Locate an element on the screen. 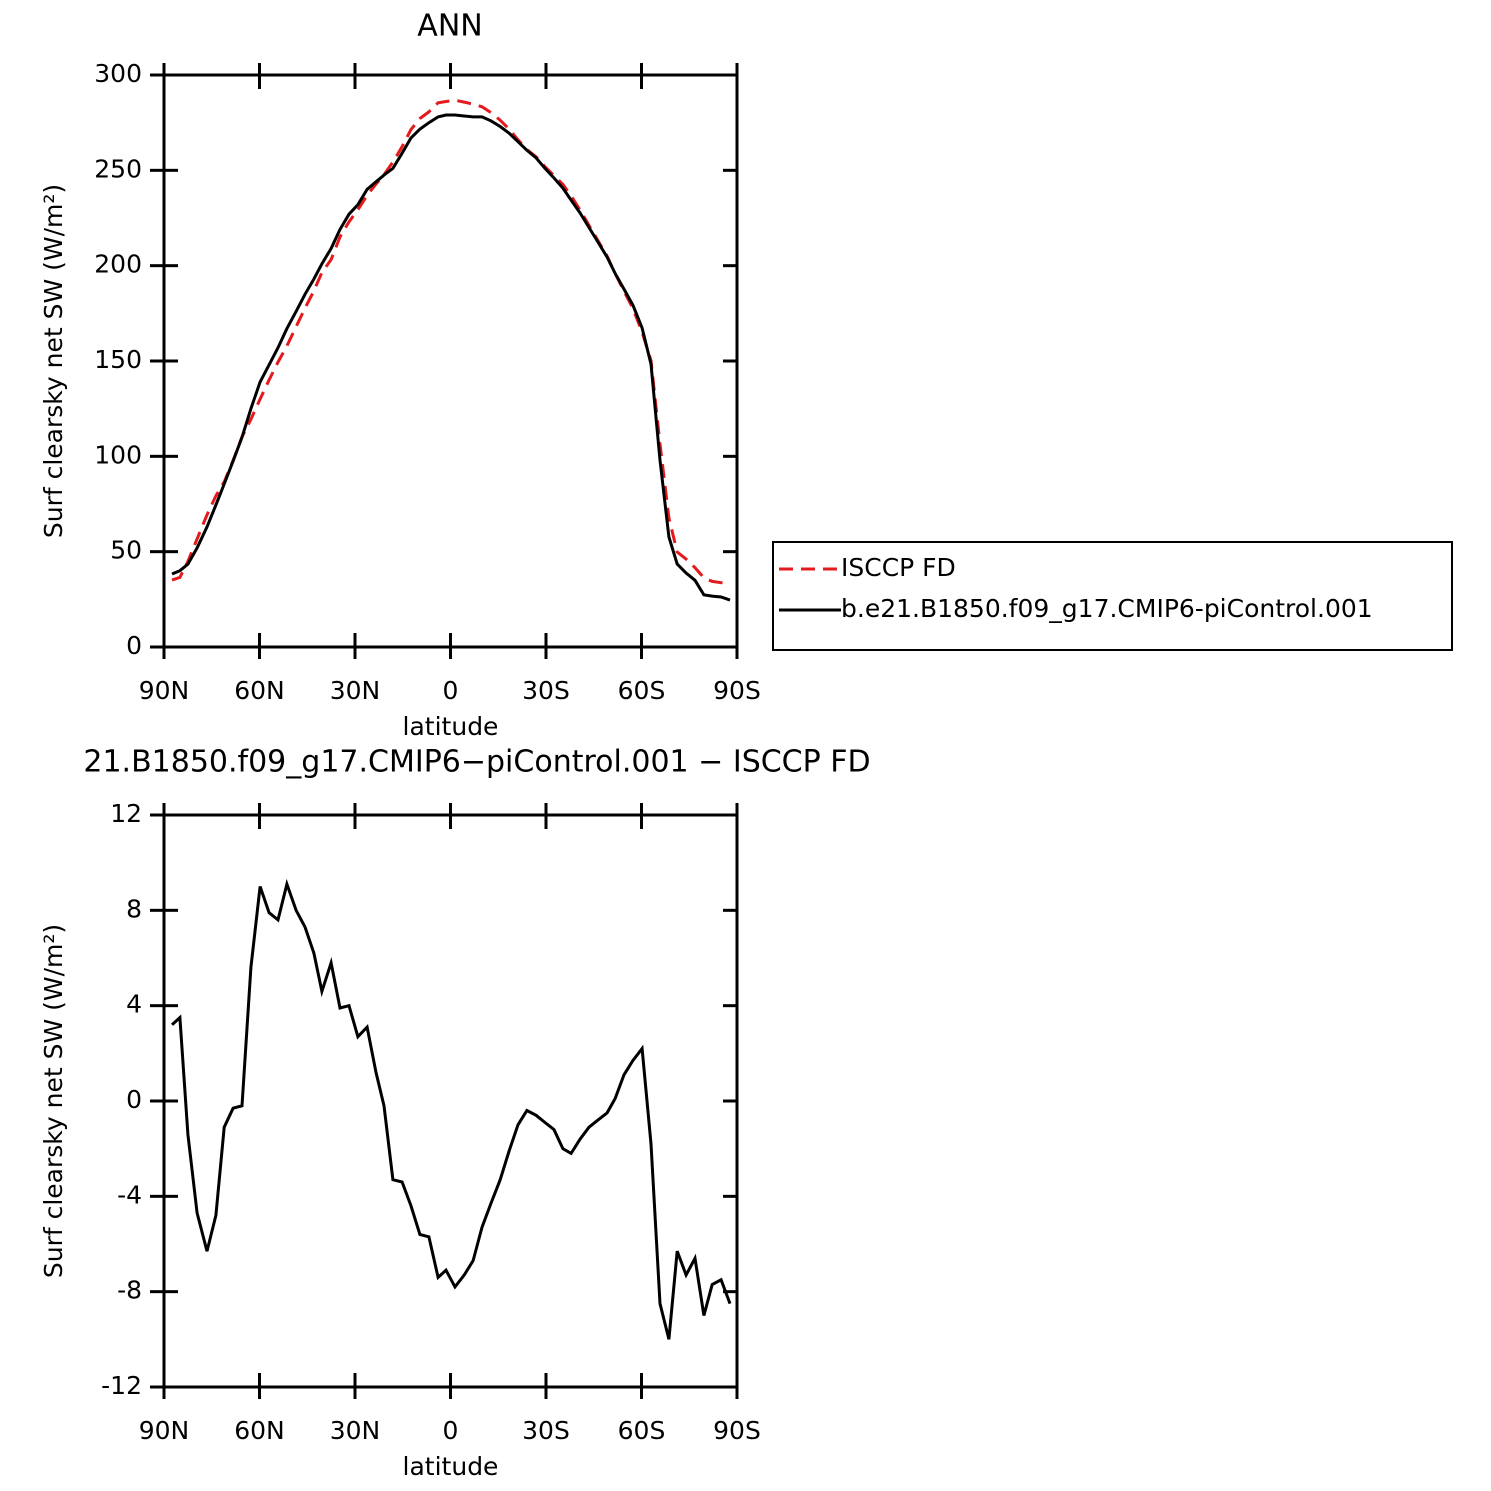  legend-box is located at coordinates (1112, 596).